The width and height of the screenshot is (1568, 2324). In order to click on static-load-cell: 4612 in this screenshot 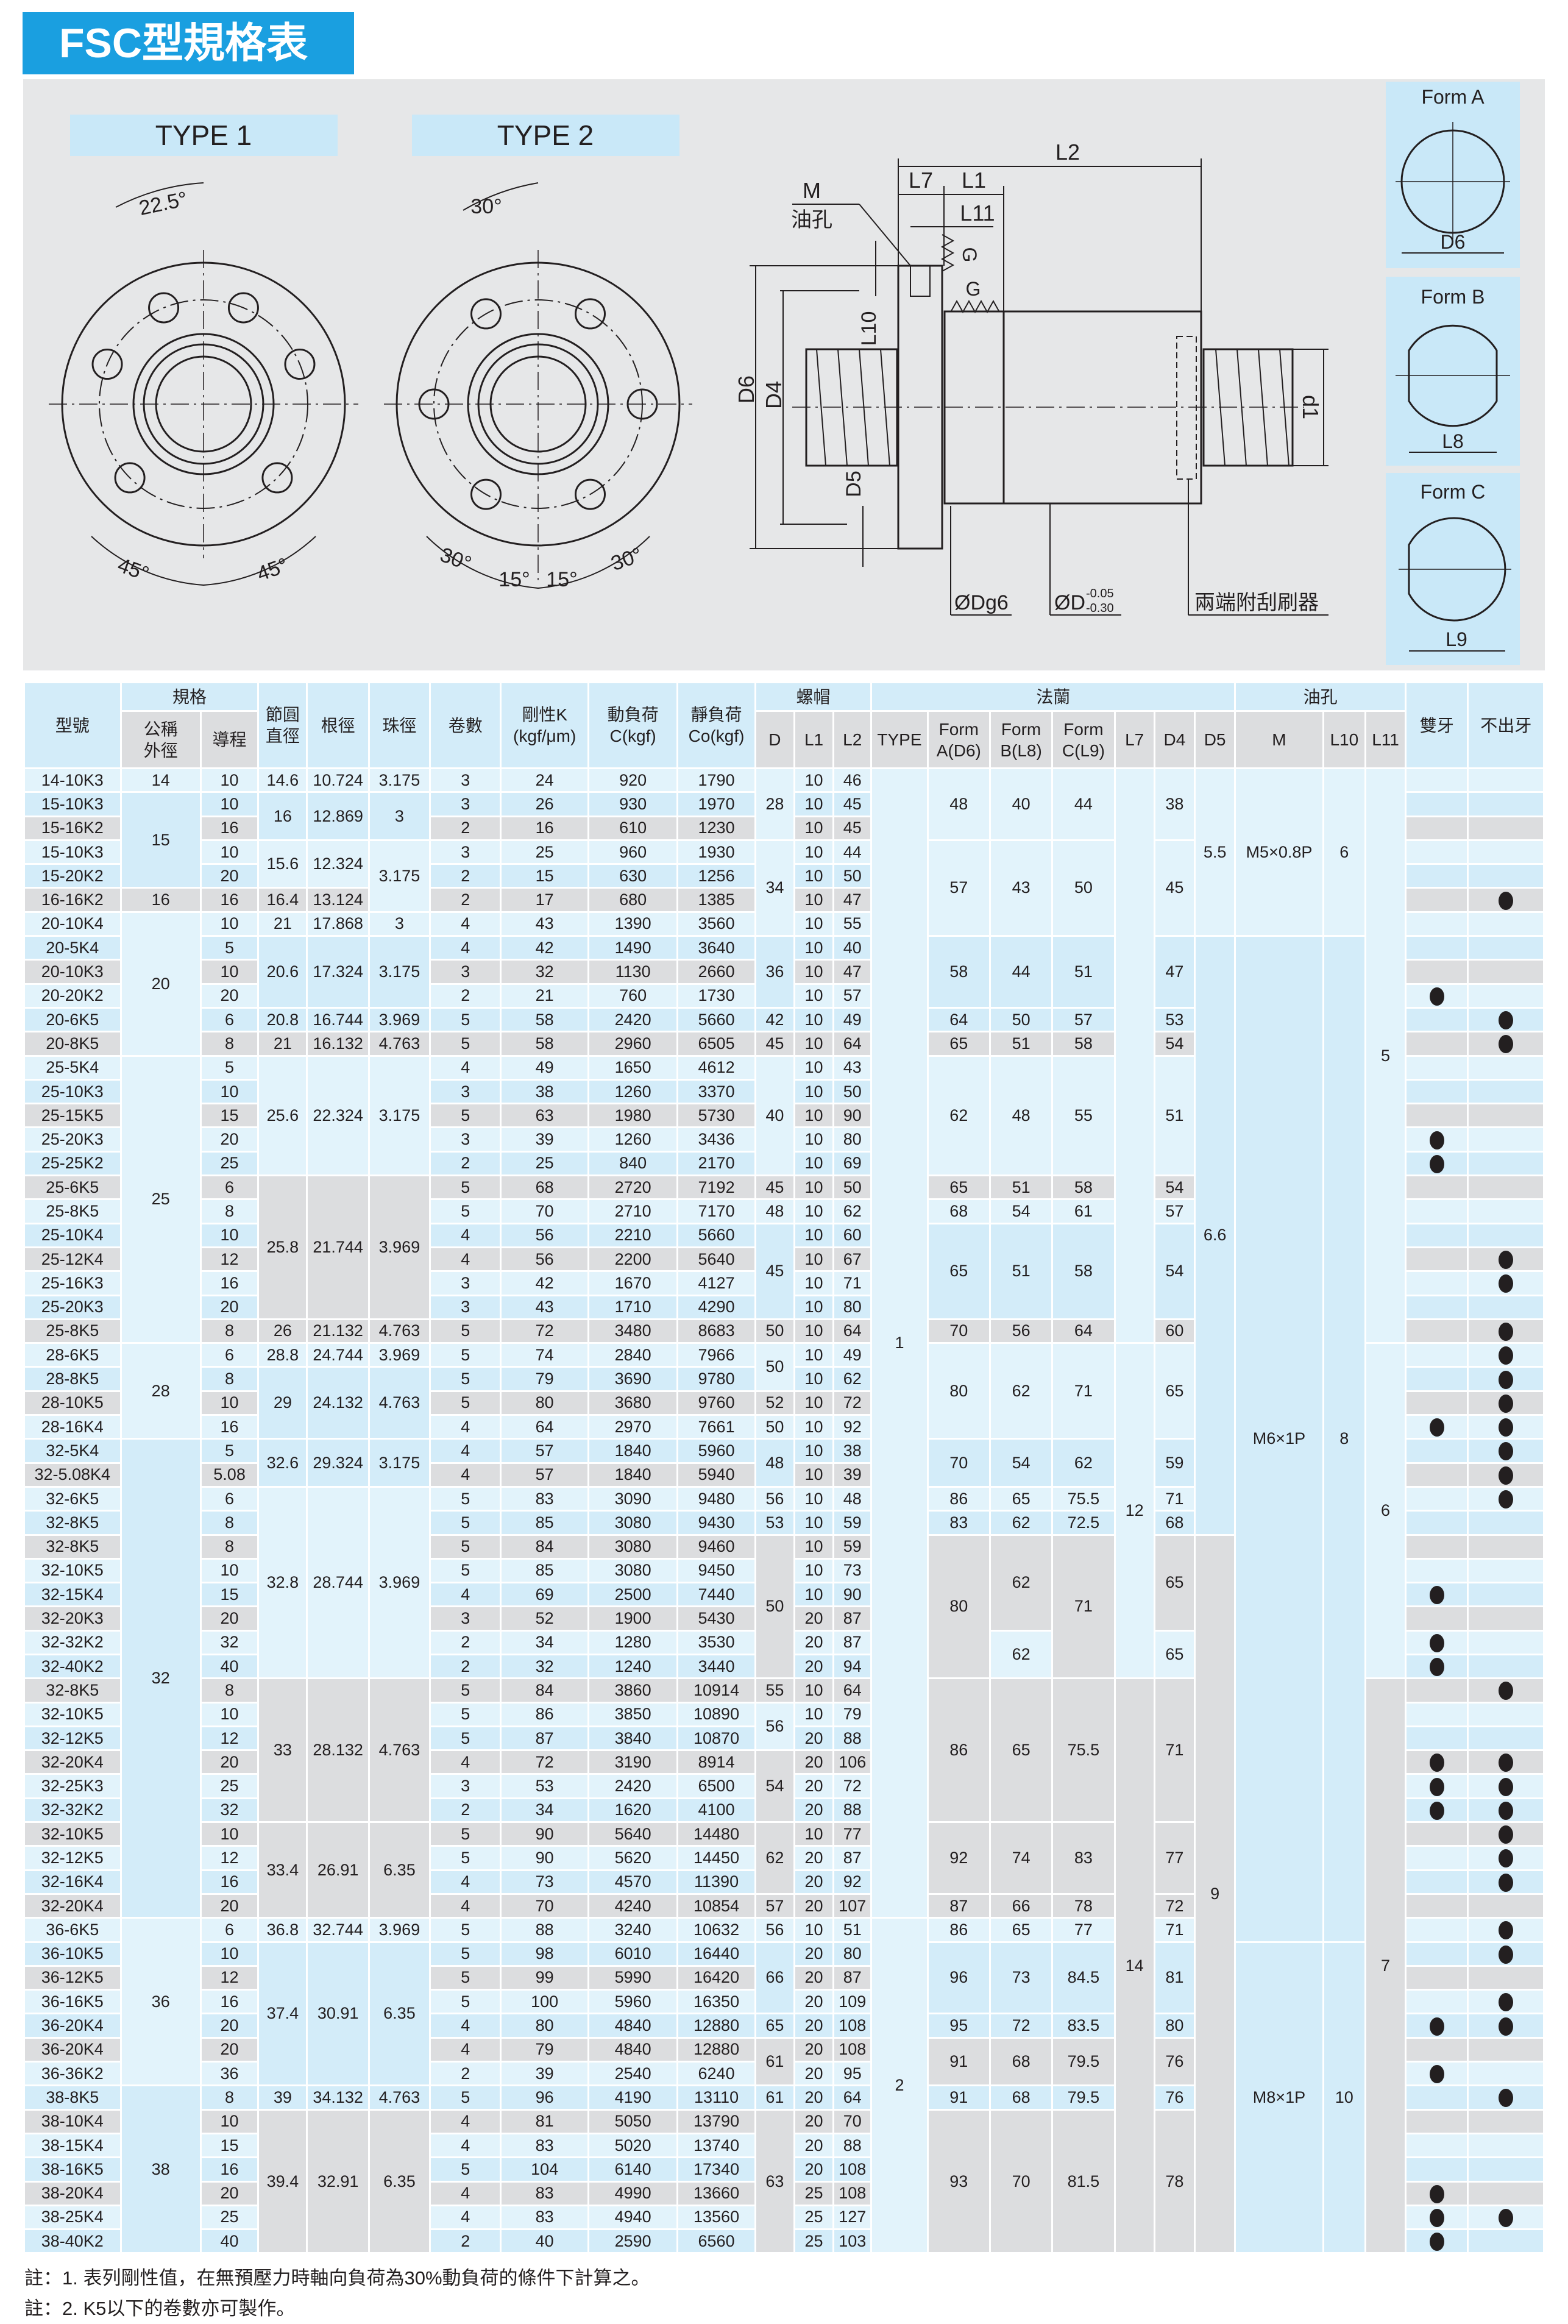, I will do `click(716, 1067)`.